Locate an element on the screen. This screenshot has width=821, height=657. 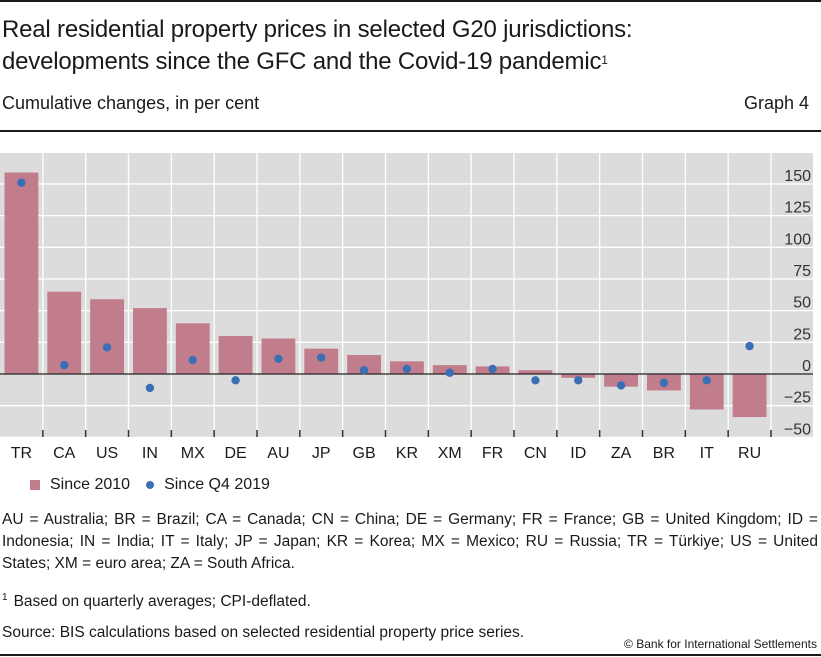
x-tick-label-TR: TR is located at coordinates (21, 453).